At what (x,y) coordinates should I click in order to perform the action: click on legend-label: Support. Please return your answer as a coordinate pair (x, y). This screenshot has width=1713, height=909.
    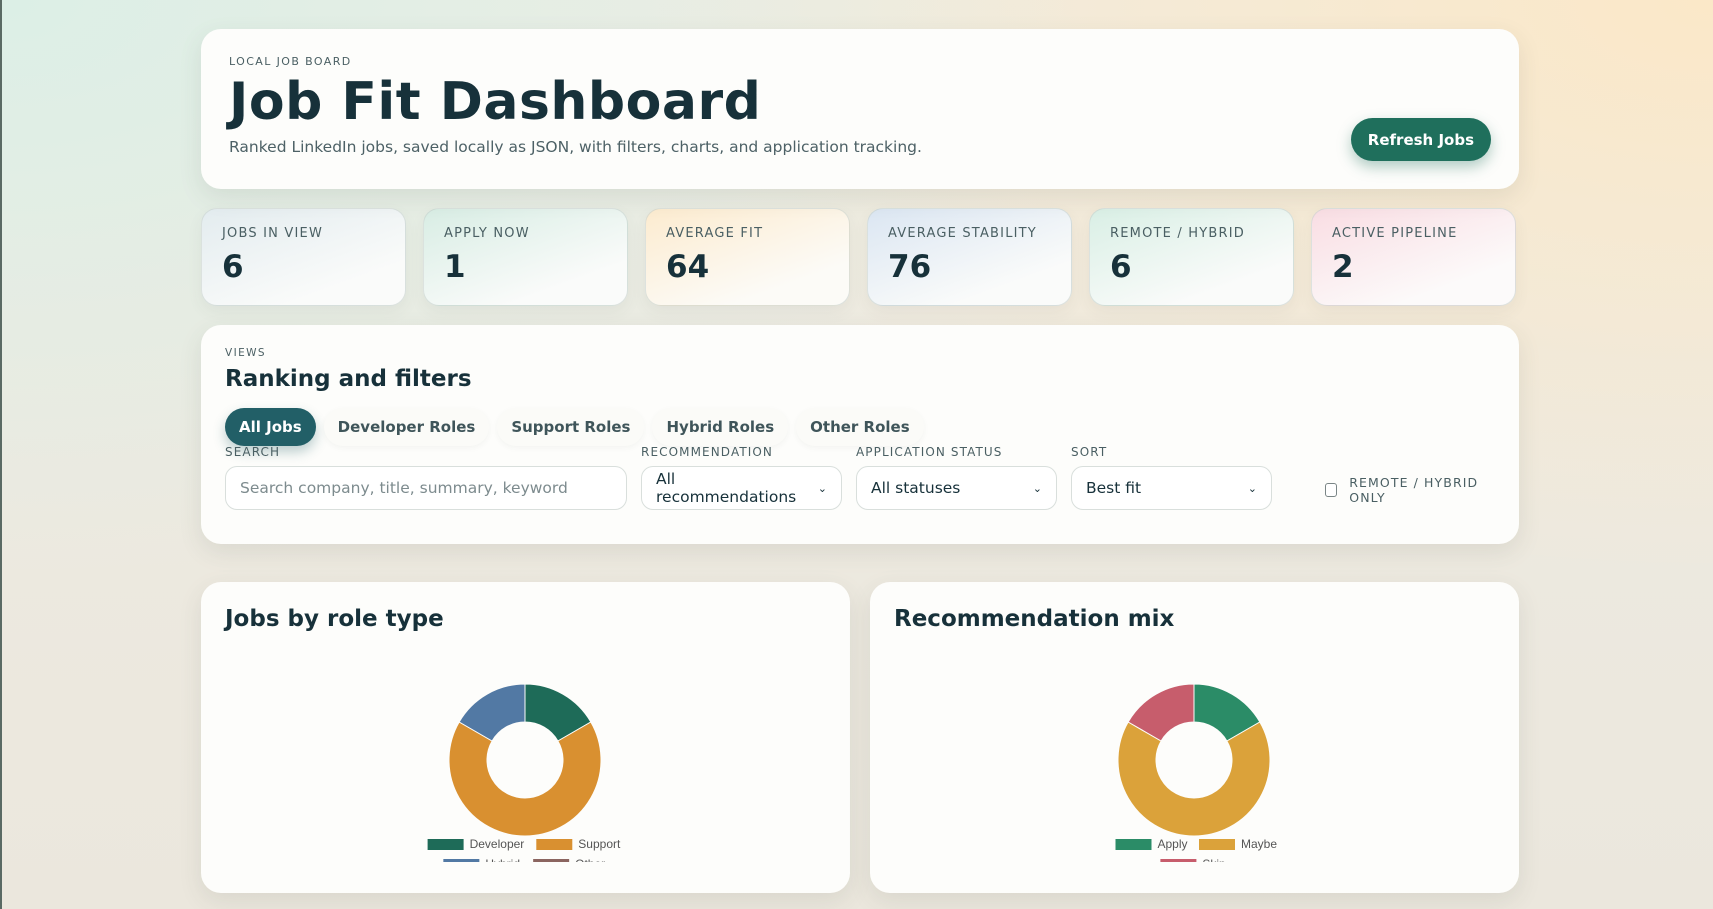
    Looking at the image, I should click on (599, 844).